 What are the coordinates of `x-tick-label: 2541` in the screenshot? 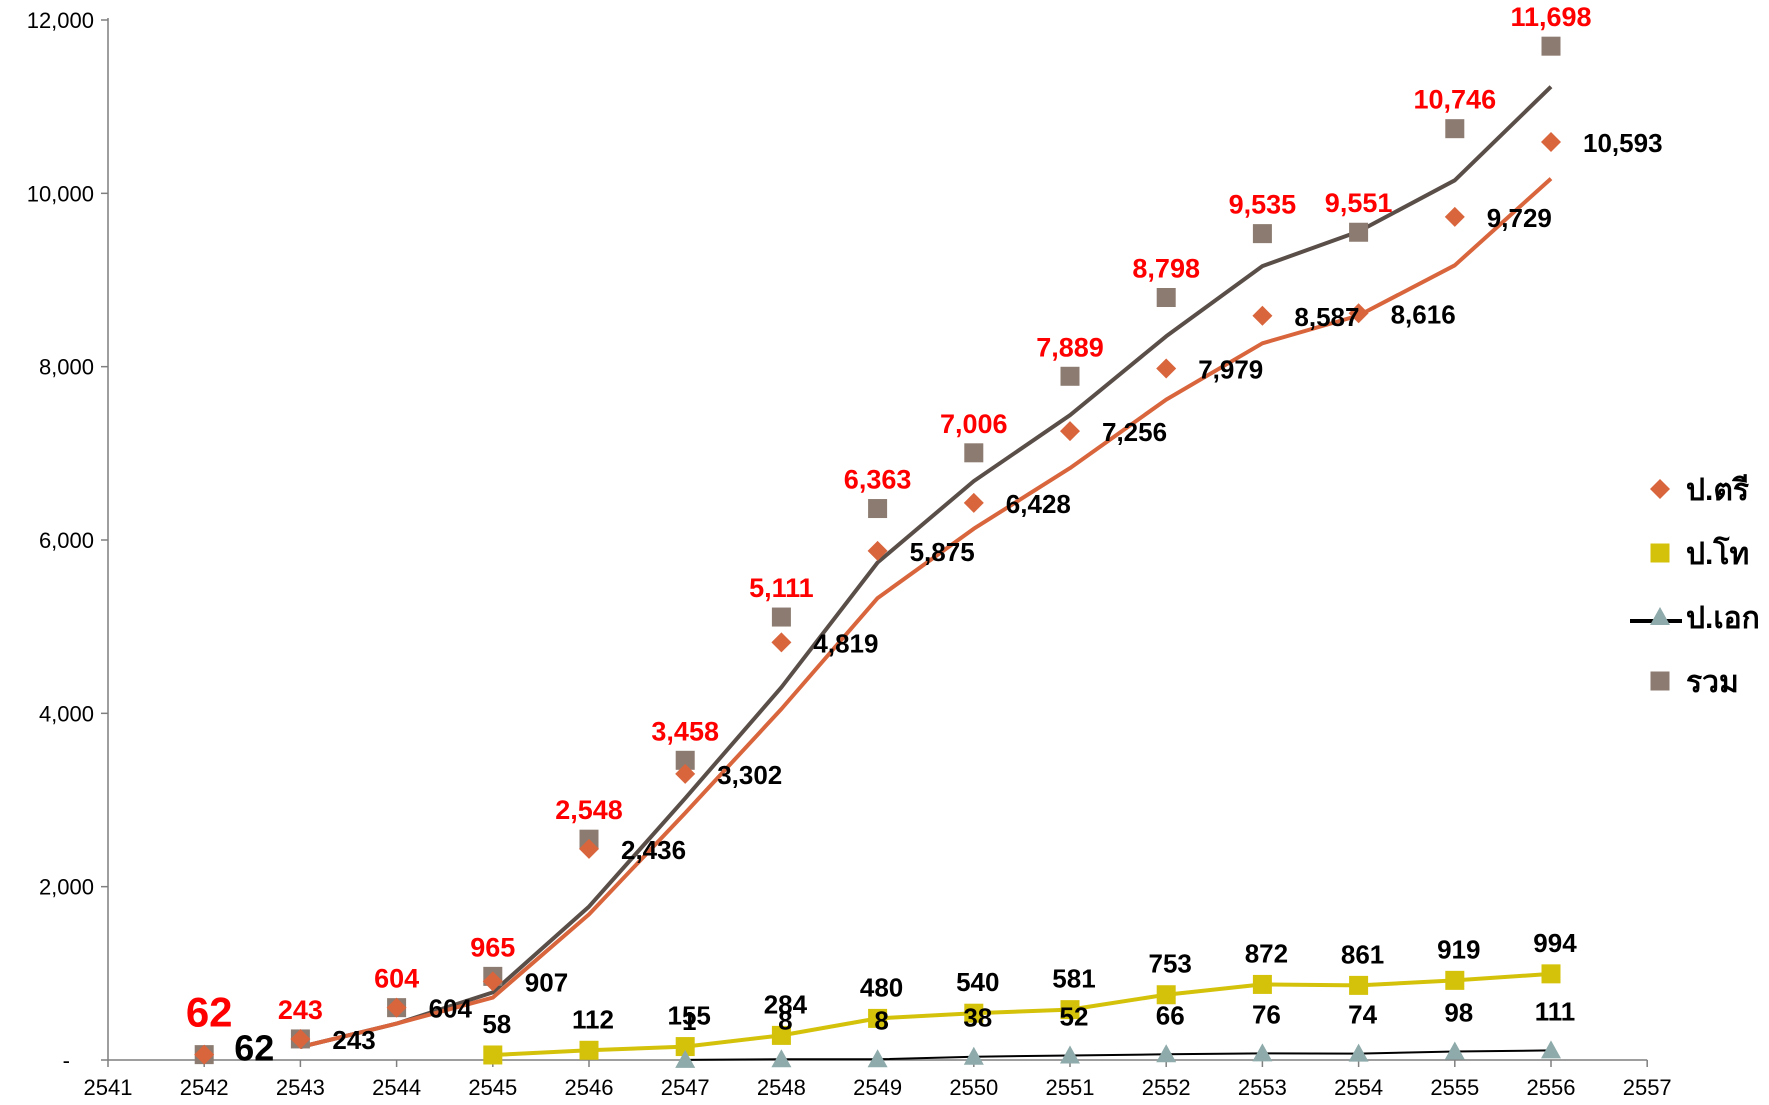 It's located at (108, 1087).